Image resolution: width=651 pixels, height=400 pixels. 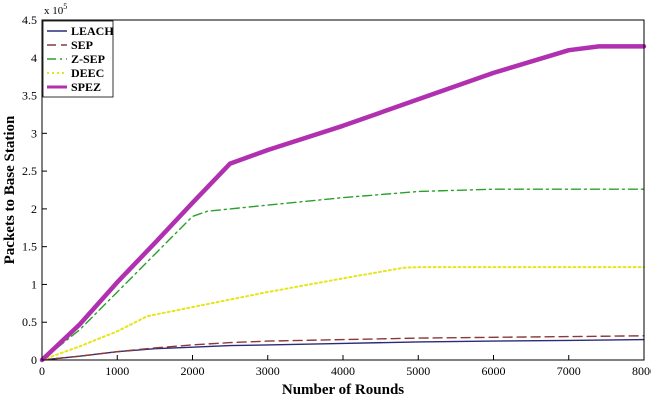 I want to click on legend-label: DEEC, so click(x=87, y=73).